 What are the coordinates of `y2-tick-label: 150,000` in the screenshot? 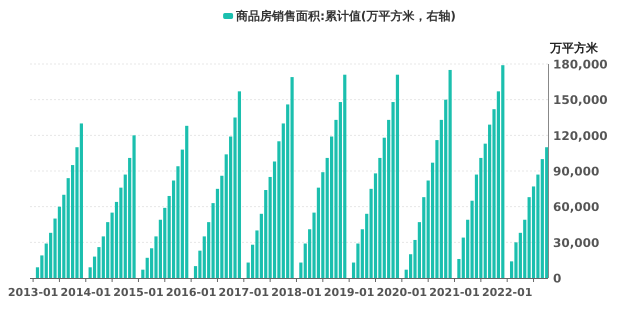 It's located at (580, 100).